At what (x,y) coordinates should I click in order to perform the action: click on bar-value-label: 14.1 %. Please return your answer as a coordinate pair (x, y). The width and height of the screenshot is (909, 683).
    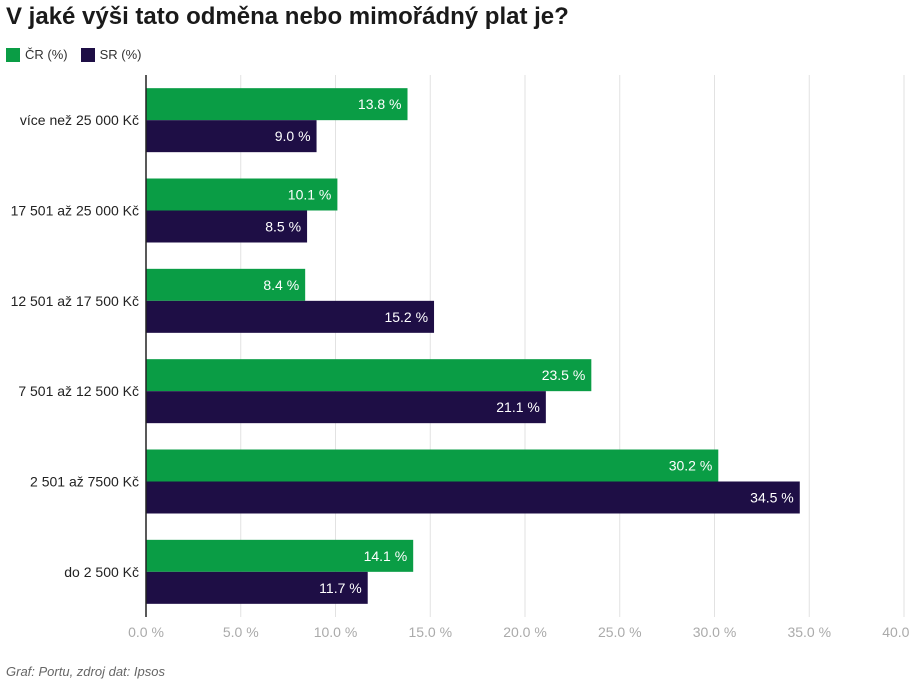
    Looking at the image, I should click on (386, 556).